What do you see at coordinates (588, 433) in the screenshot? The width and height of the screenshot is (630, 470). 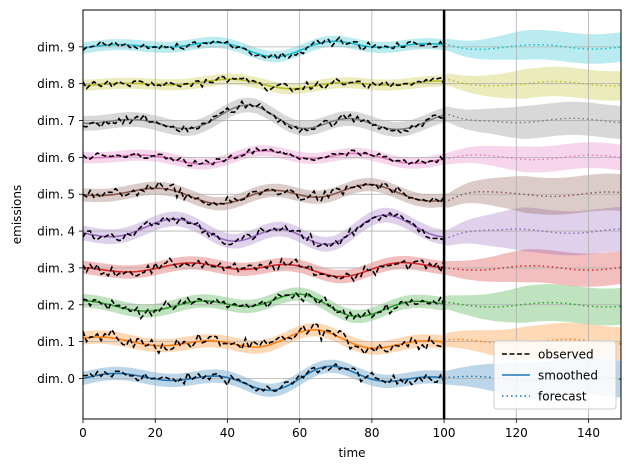 I see `x-tick-label-7: 140` at bounding box center [588, 433].